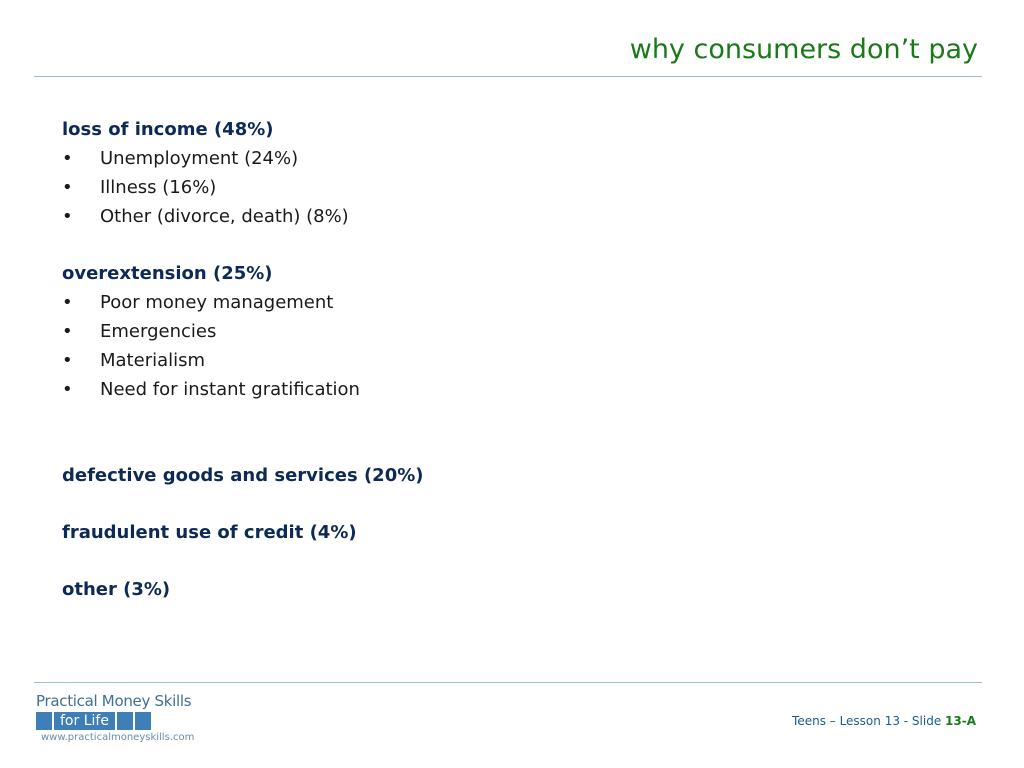 The width and height of the screenshot is (1024, 768). Describe the element at coordinates (116, 589) in the screenshot. I see `section-heading: other (3%)` at that location.